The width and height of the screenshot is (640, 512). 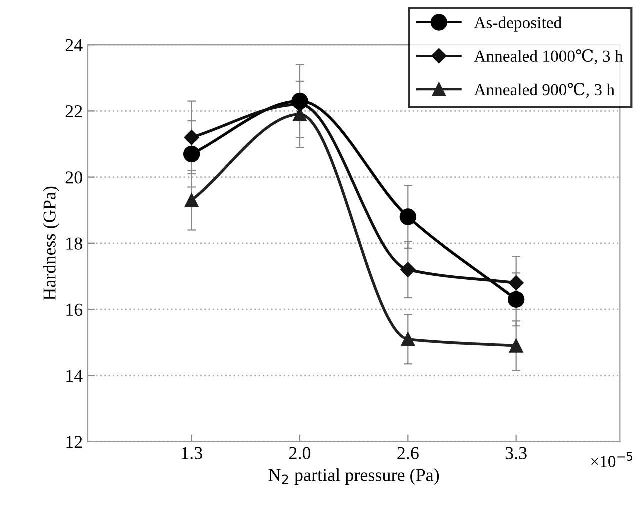 I want to click on x-tick-label: 2.6, so click(x=408, y=453).